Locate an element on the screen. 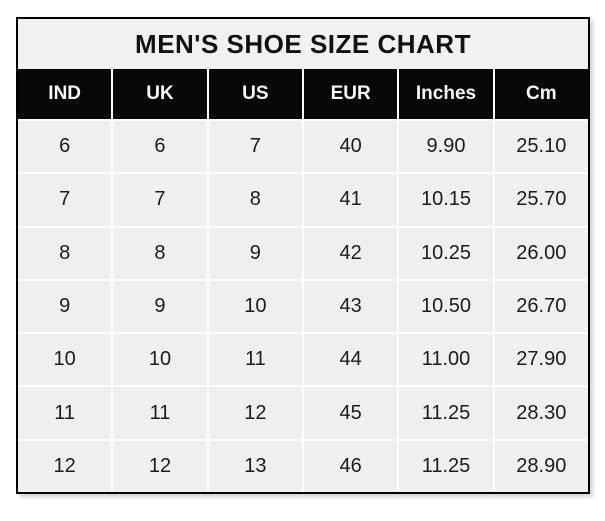 The width and height of the screenshot is (605, 521). table-cell-r4-cm: 26.70 is located at coordinates (541, 306).